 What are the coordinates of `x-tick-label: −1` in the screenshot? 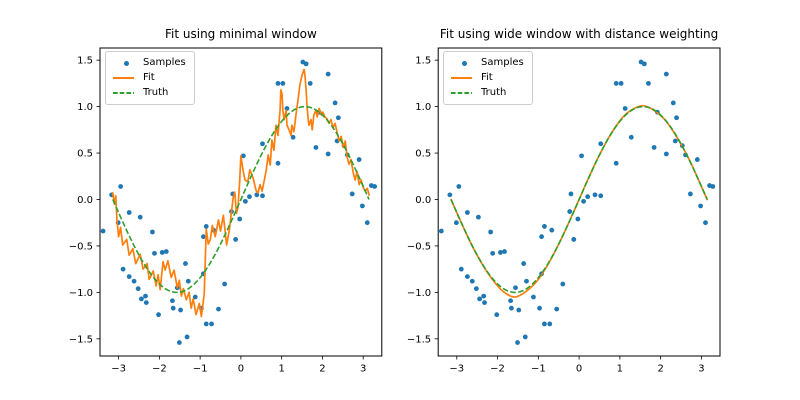 It's located at (200, 369).